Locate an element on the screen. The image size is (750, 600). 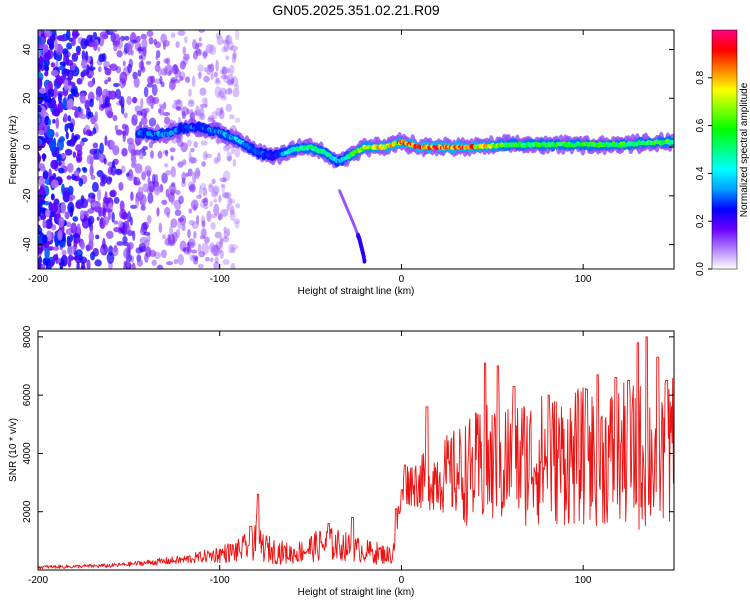
snr-xlabel: Height of straight line (km) is located at coordinates (356, 592).